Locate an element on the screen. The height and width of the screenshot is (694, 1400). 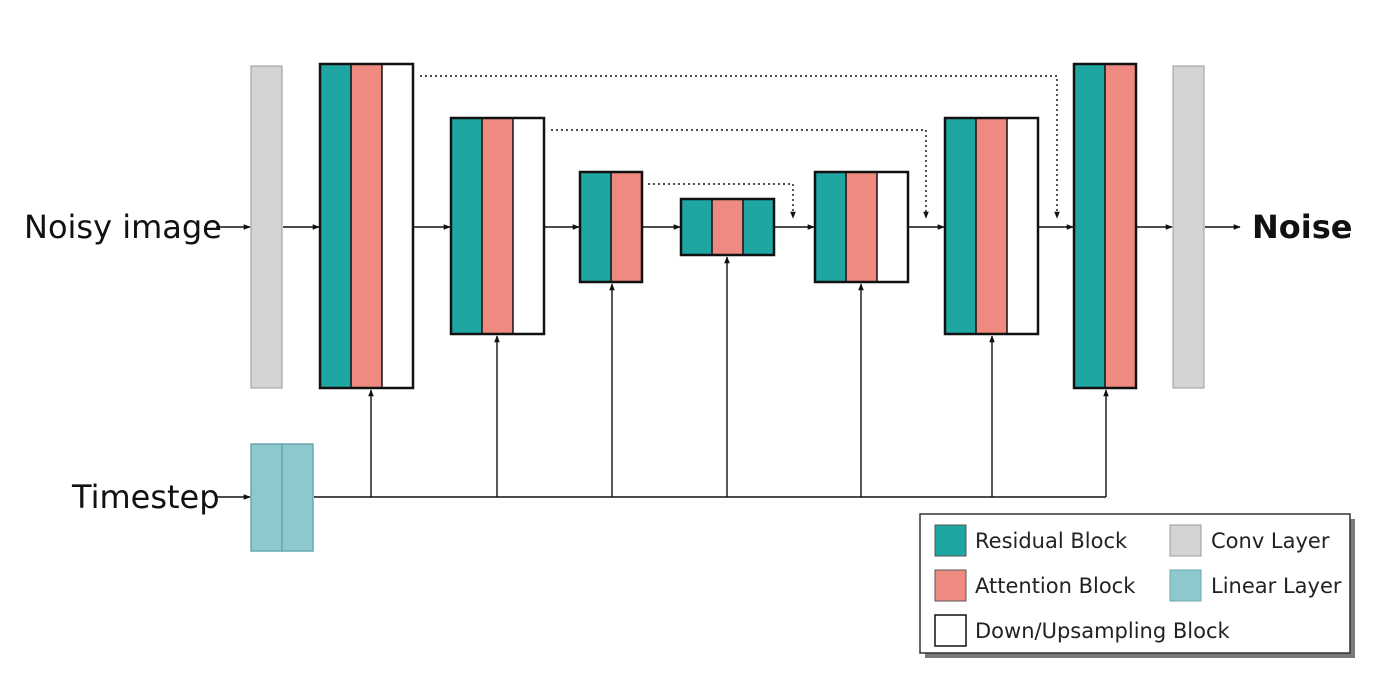
conv-layer-input is located at coordinates (266, 227).